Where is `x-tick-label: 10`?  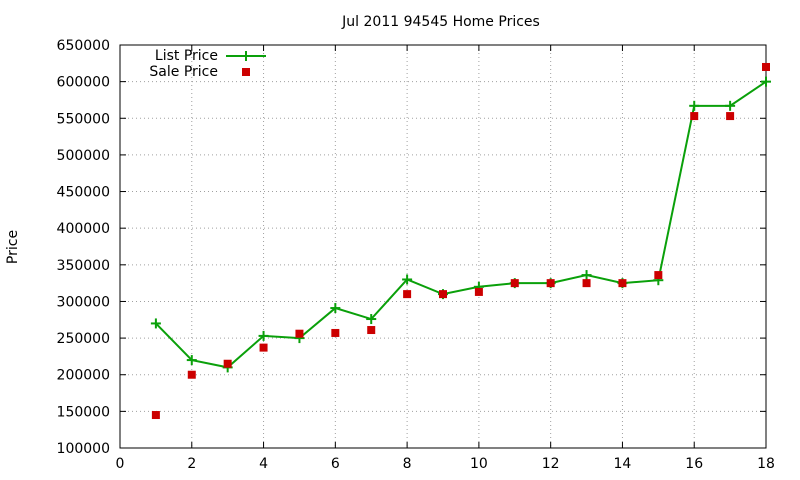
x-tick-label: 10 is located at coordinates (479, 464).